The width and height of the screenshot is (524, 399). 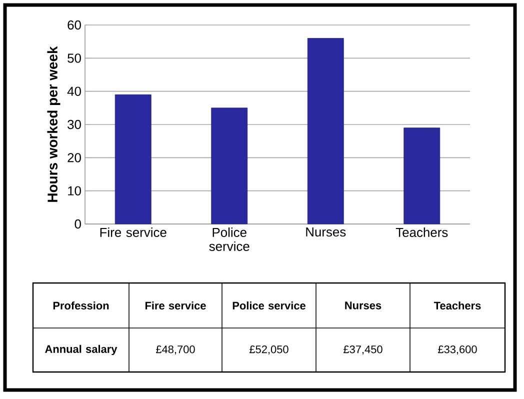 What do you see at coordinates (363, 350) in the screenshot?
I see `data-label: £37,450` at bounding box center [363, 350].